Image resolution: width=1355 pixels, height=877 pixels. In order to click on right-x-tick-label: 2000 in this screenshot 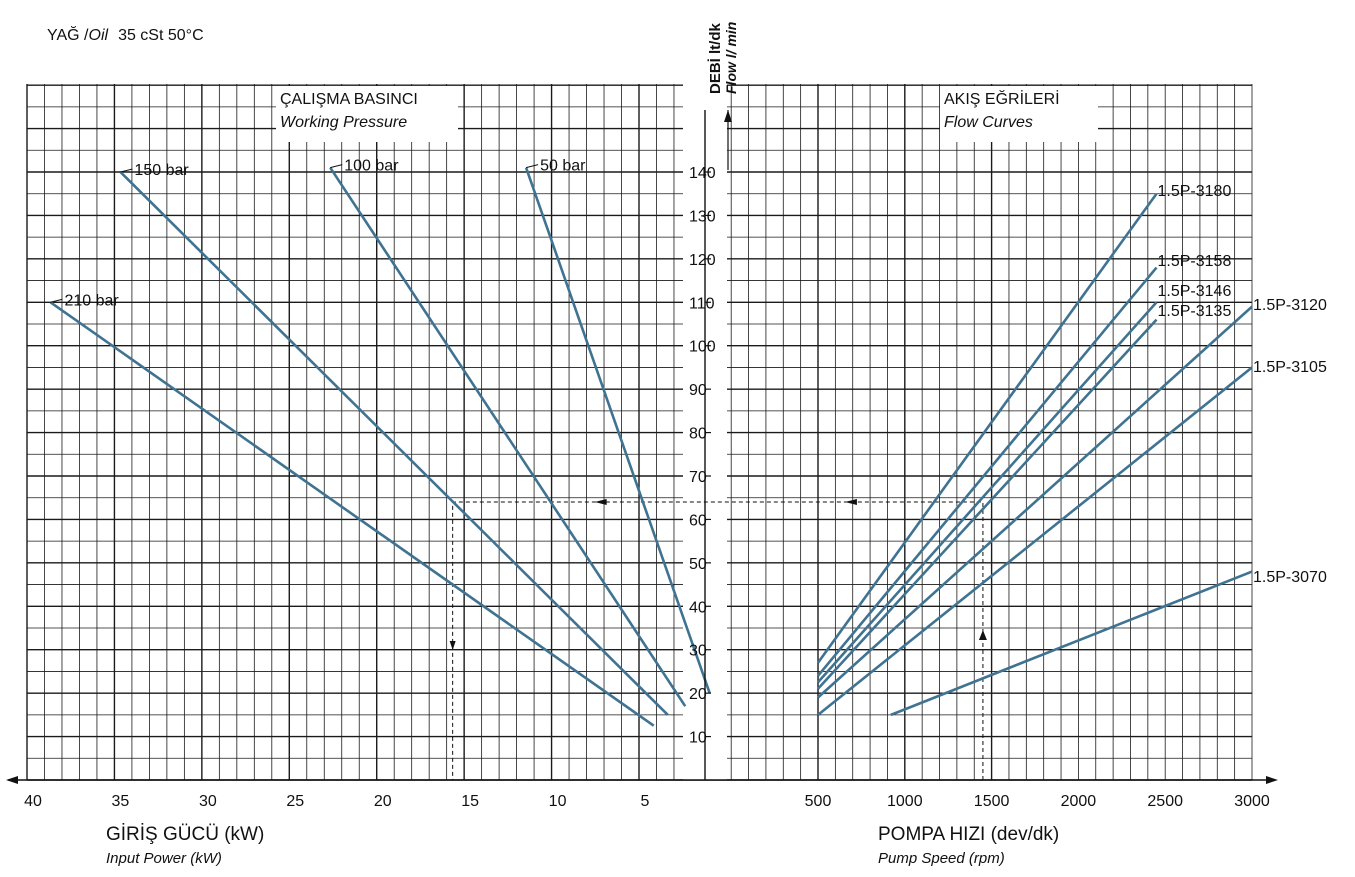, I will do `click(1079, 801)`.